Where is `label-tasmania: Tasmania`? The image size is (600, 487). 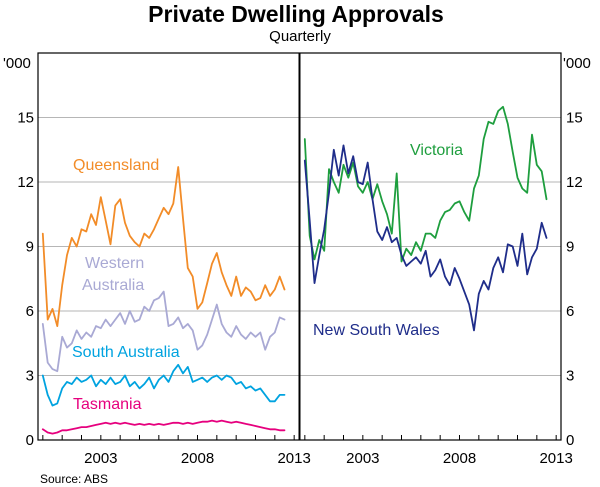 label-tasmania: Tasmania is located at coordinates (107, 404).